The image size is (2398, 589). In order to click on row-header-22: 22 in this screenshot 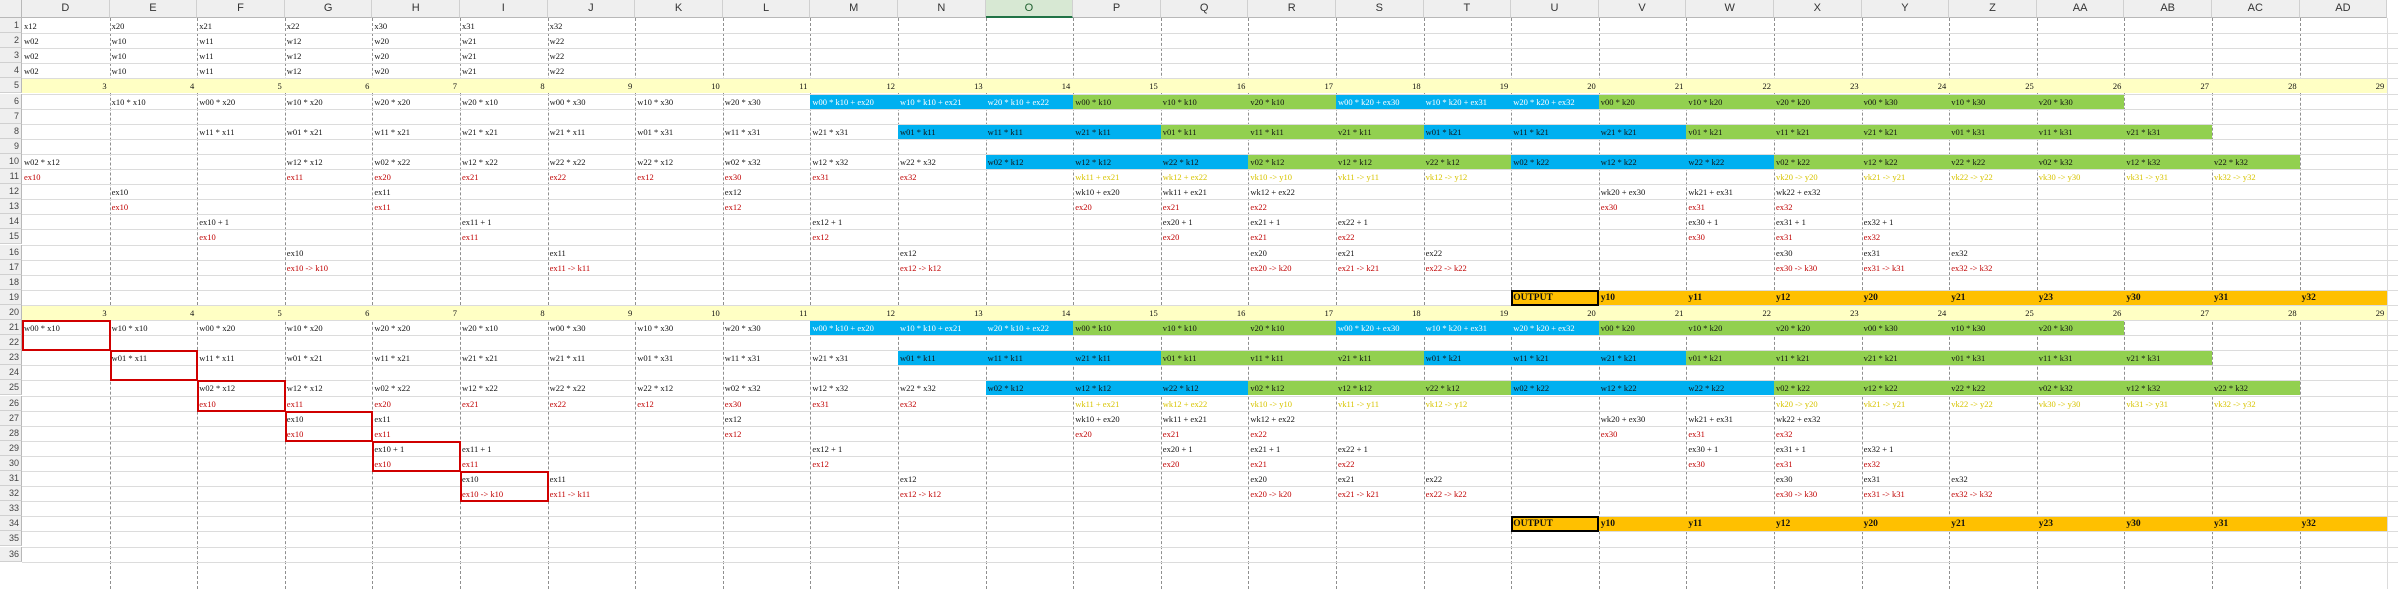, I will do `click(11, 343)`.